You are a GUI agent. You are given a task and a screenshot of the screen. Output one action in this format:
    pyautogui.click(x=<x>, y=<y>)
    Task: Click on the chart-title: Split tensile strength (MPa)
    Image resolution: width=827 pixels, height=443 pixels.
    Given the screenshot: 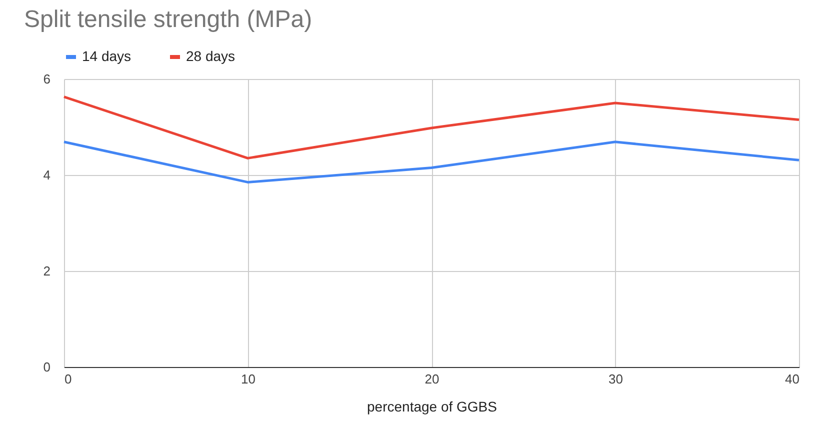 What is the action you would take?
    pyautogui.click(x=168, y=19)
    